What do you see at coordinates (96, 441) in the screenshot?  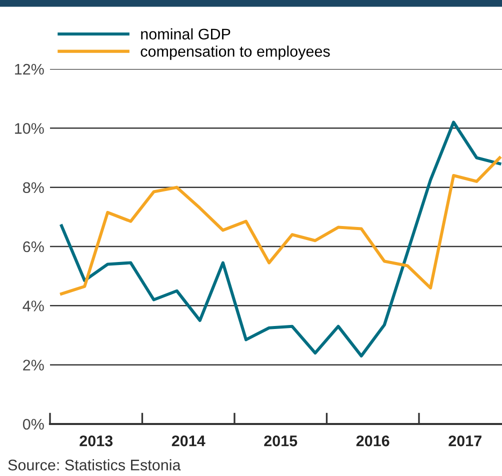 I see `x-tick-label: 2013` at bounding box center [96, 441].